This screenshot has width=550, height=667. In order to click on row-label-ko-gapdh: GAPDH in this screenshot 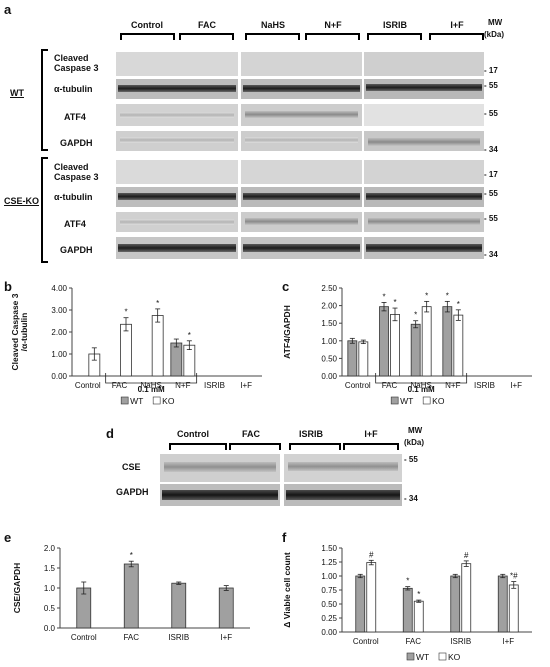, I will do `click(76, 250)`.